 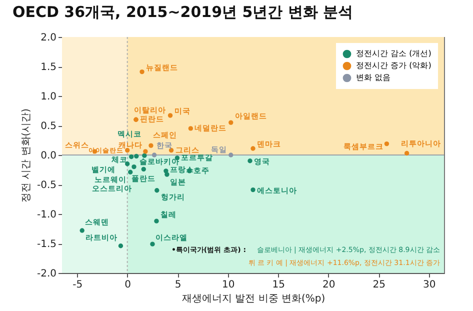 What do you see at coordinates (329, 285) in the screenshot?
I see `x-tick-label: 20` at bounding box center [329, 285].